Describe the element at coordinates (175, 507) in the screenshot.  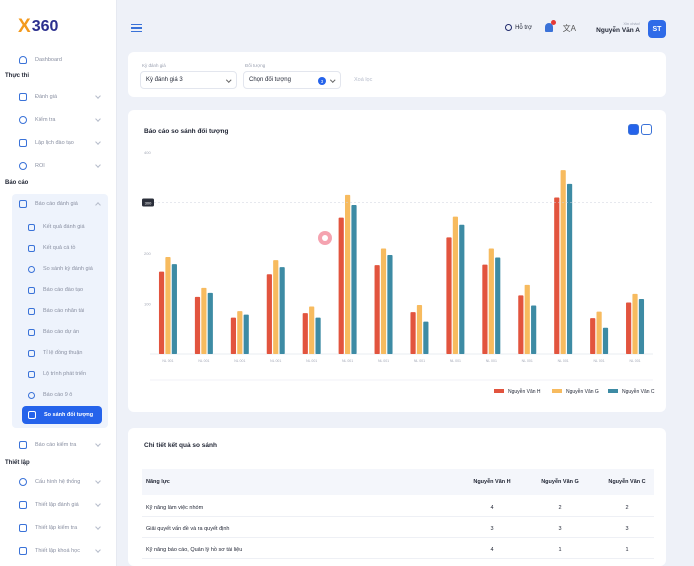
I see `table-cell: Kỹ năng làm việc nhóm` at that location.